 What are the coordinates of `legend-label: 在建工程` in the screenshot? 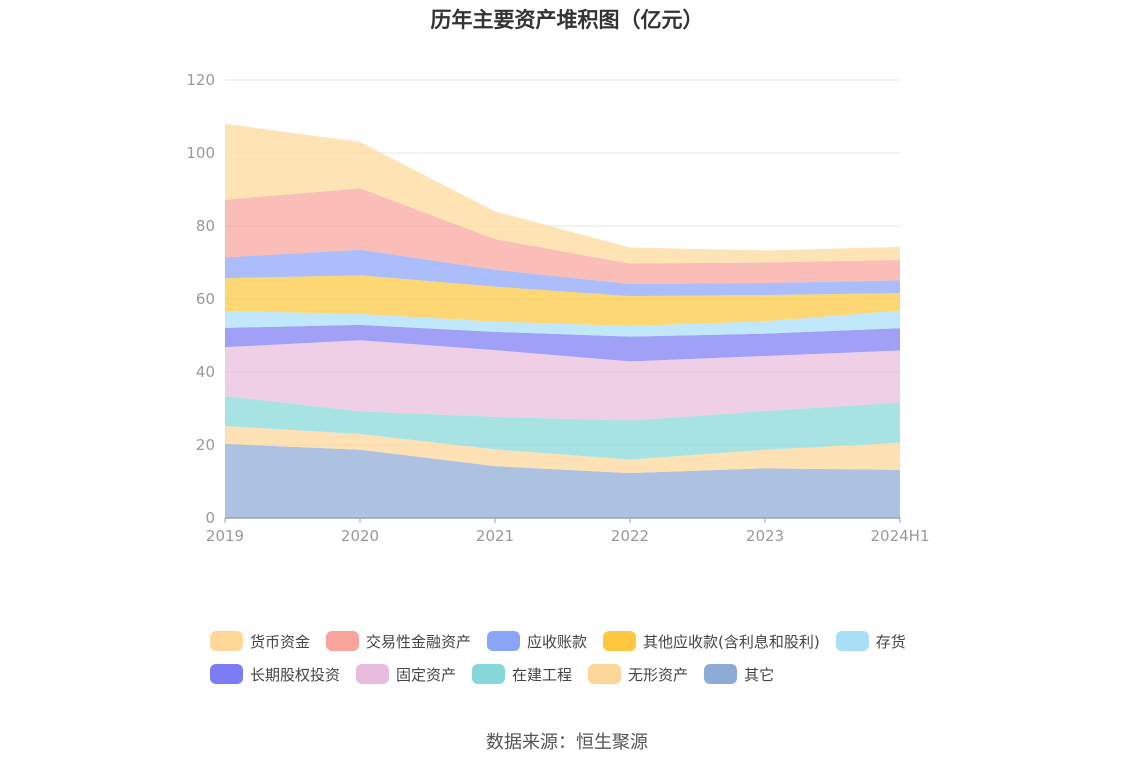 It's located at (542, 674).